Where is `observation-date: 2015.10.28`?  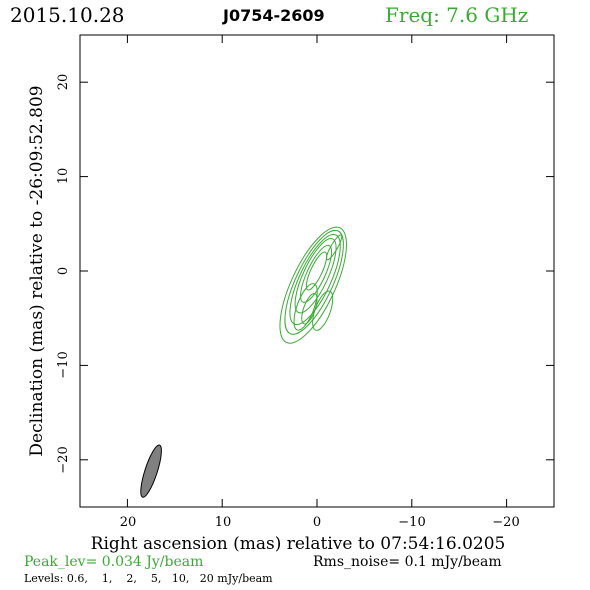 observation-date: 2015.10.28 is located at coordinates (67, 15).